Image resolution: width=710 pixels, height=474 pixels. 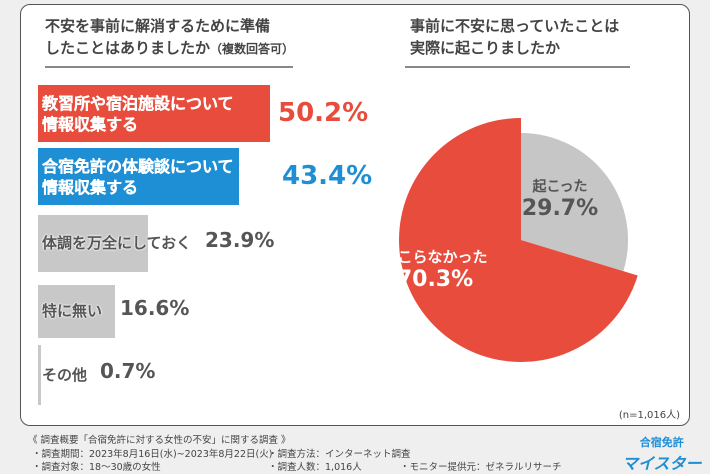 What do you see at coordinates (515, 37) in the screenshot?
I see `right-question-title: 事前に不安に思っていたことは 実際に起こりましたか` at bounding box center [515, 37].